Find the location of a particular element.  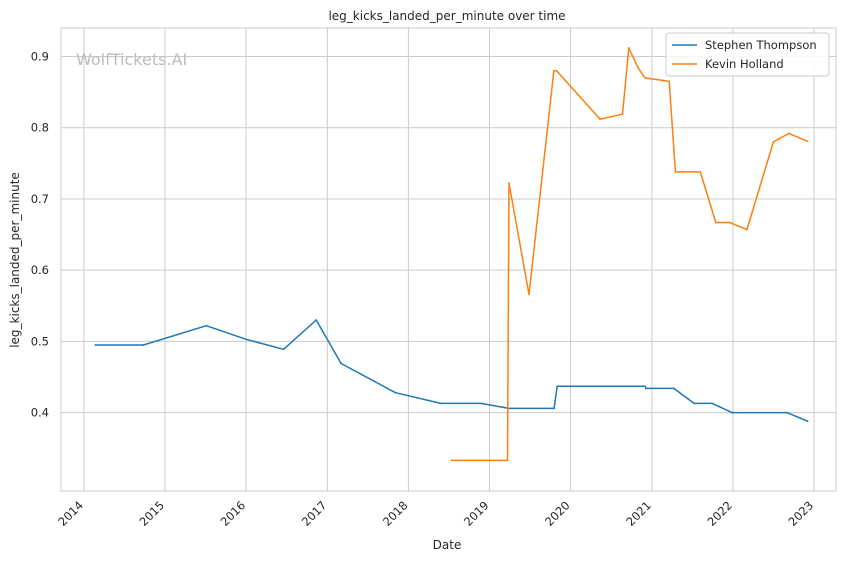

y-tick-label: 0.4 is located at coordinates (40, 413).